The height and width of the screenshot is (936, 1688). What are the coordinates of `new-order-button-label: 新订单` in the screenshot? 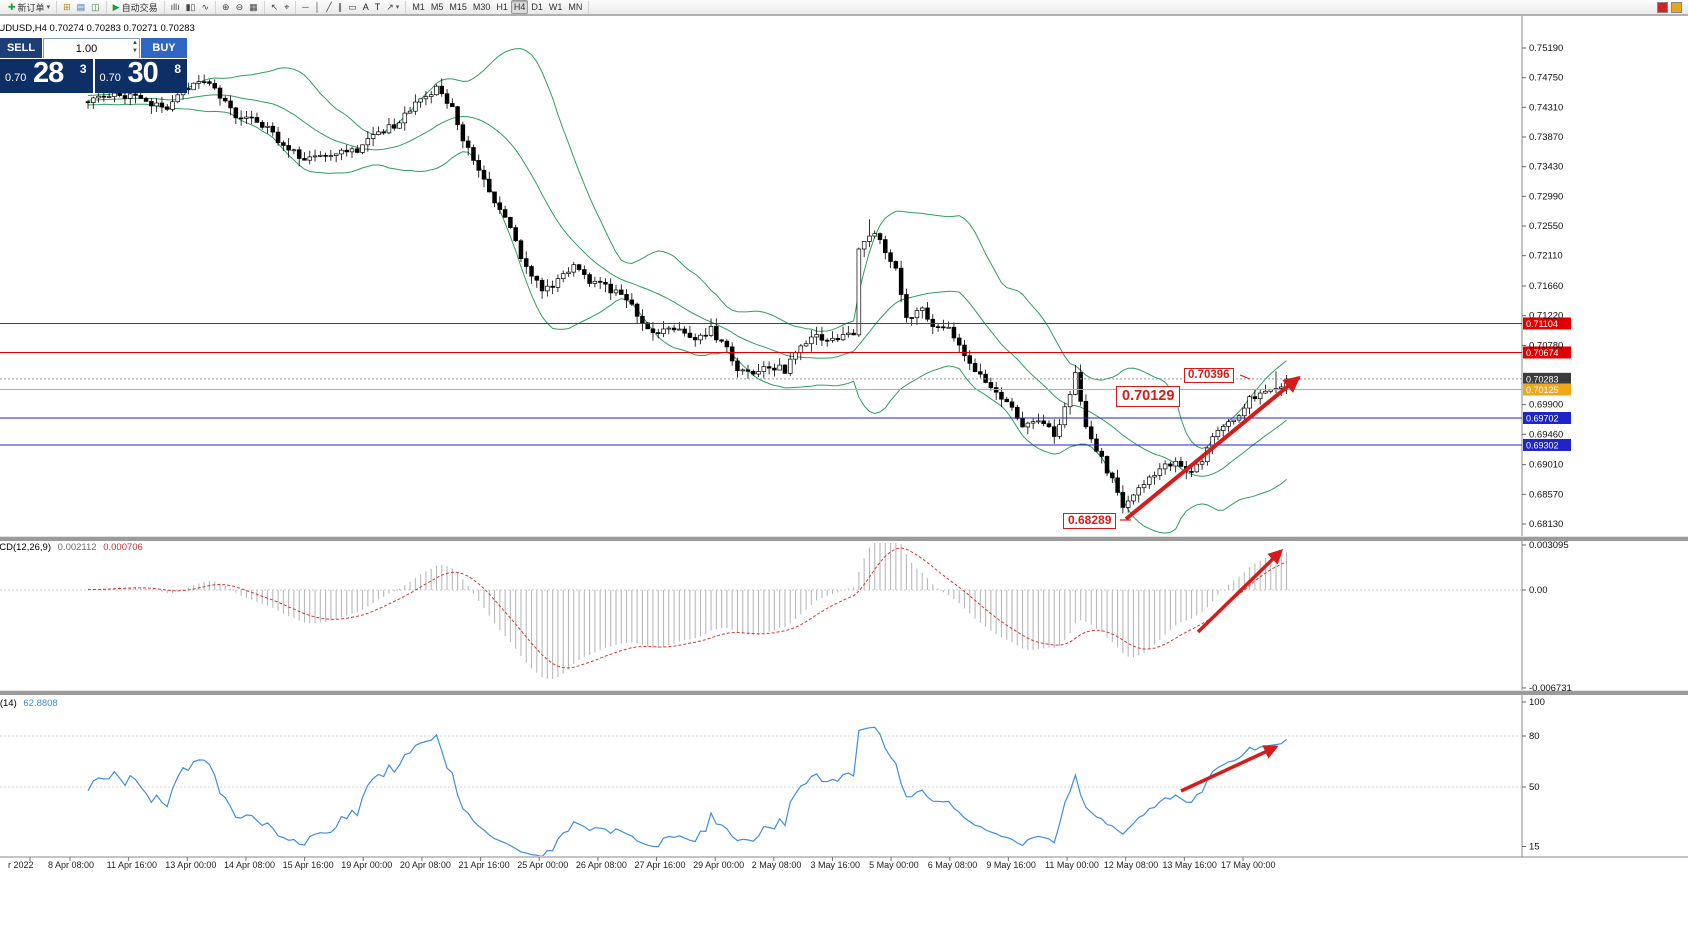 It's located at (31, 7).